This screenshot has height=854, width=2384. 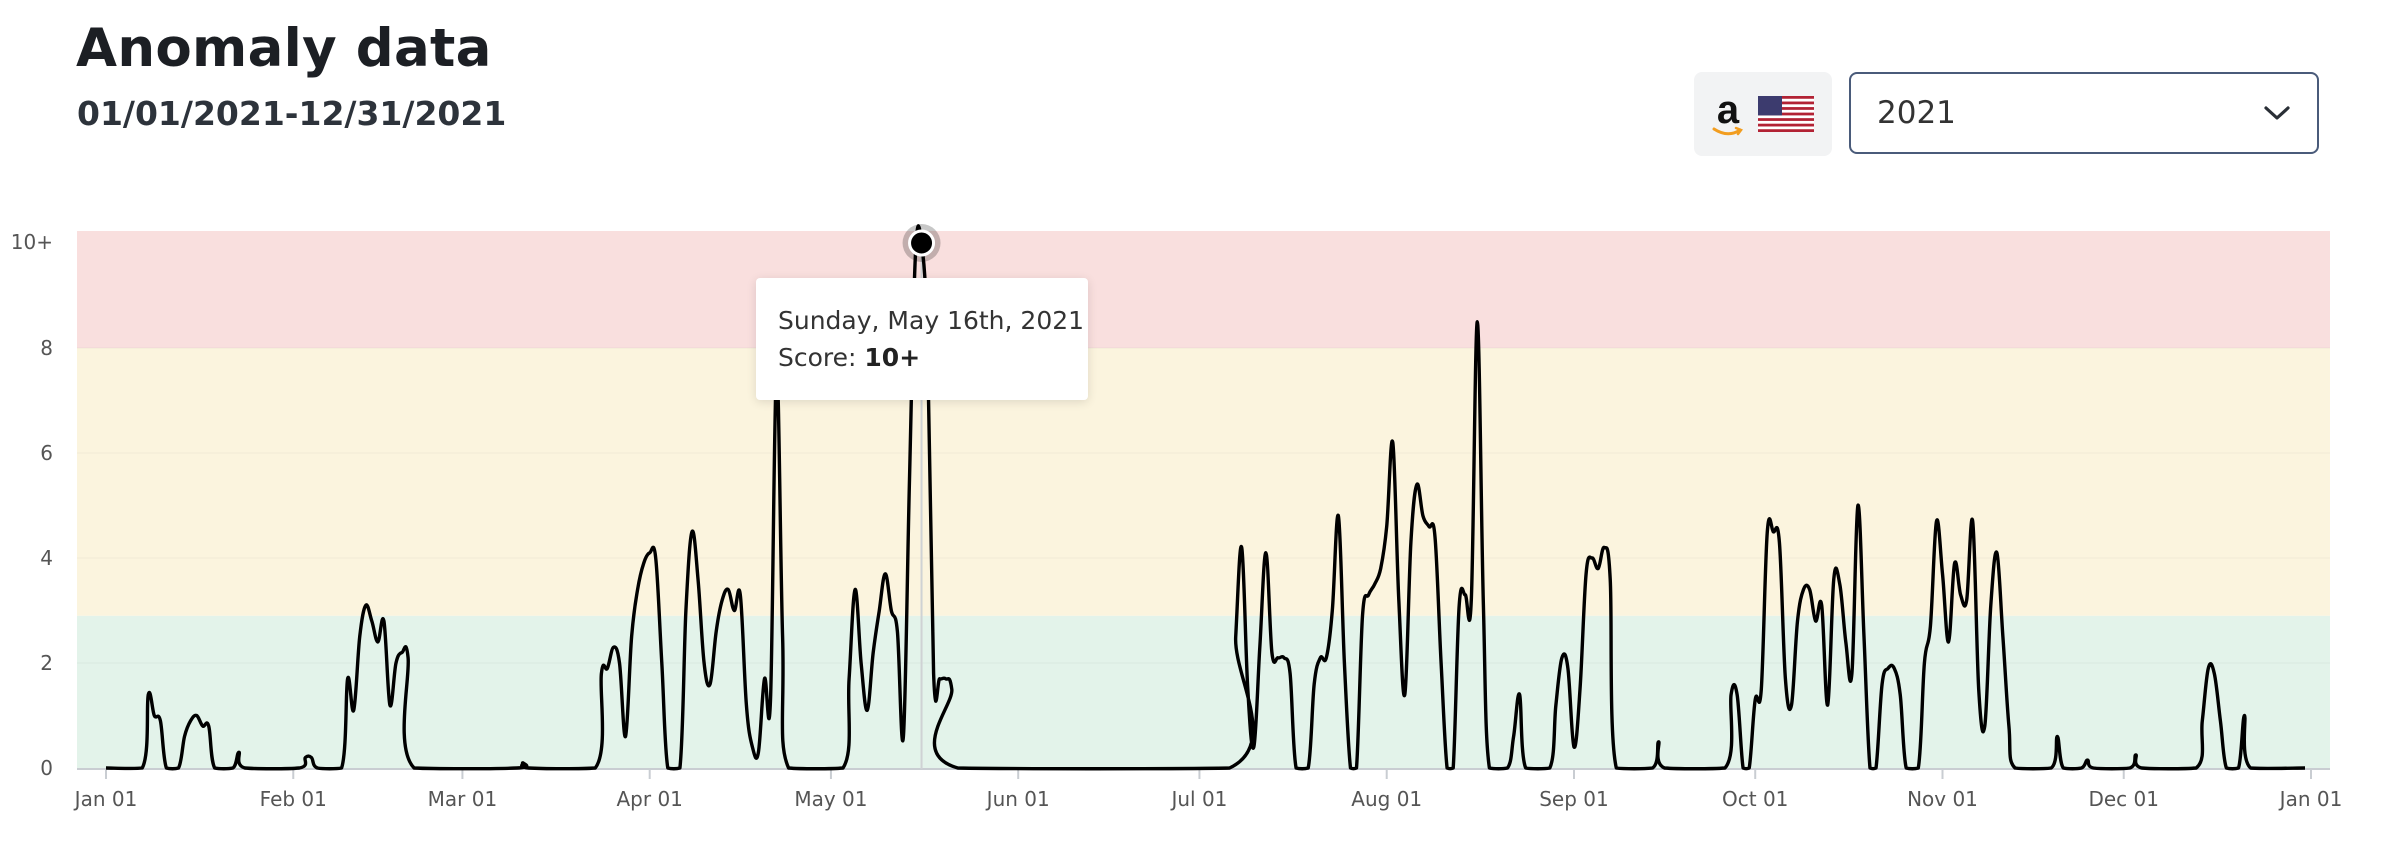 What do you see at coordinates (830, 799) in the screenshot?
I see `x-tick-label: May 01` at bounding box center [830, 799].